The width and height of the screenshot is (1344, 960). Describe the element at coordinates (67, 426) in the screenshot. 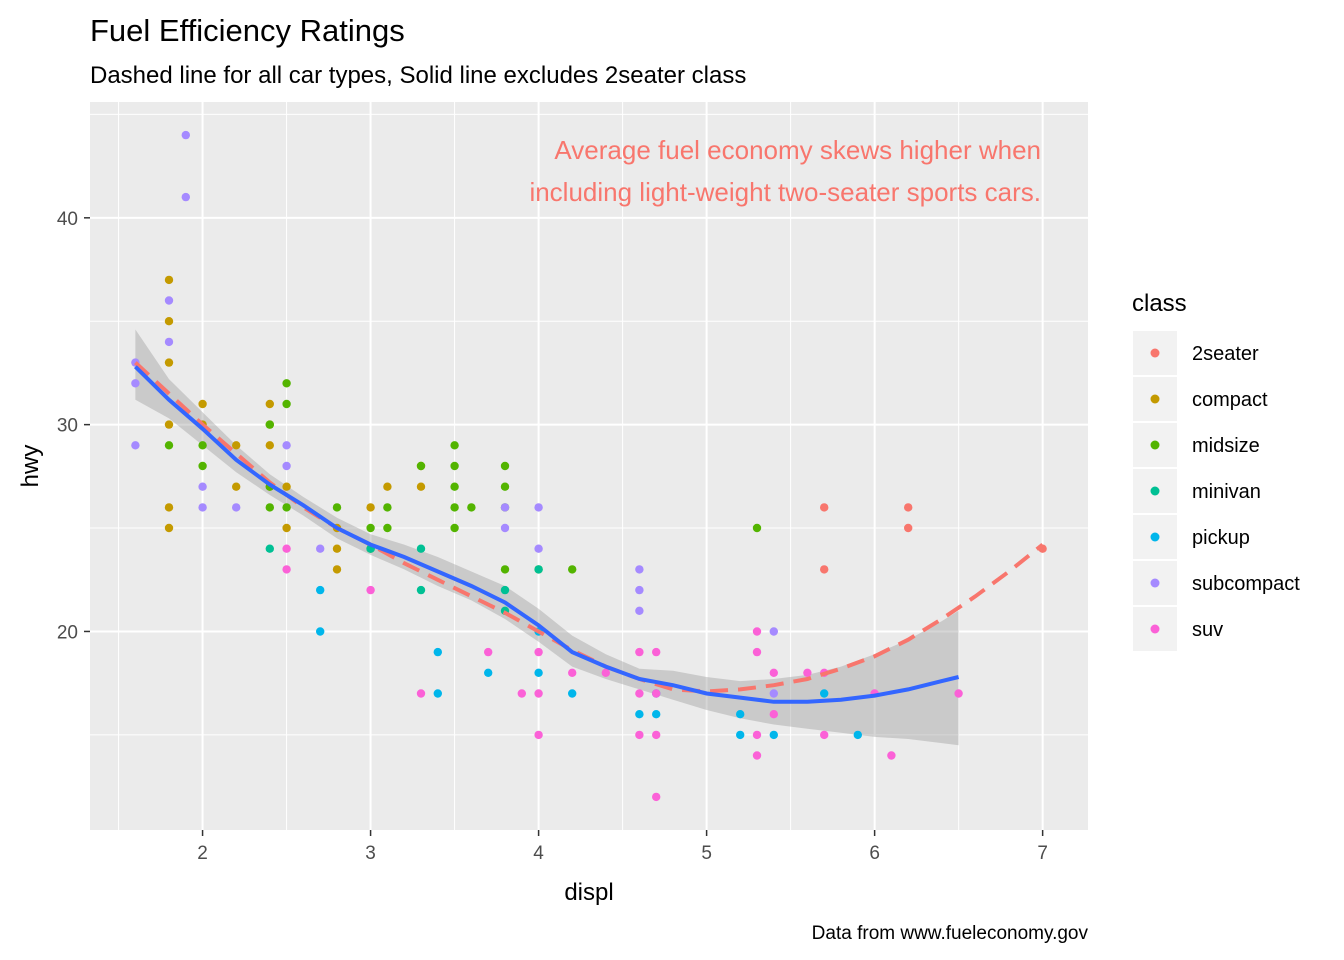

I see `y-tick-label: 30` at that location.